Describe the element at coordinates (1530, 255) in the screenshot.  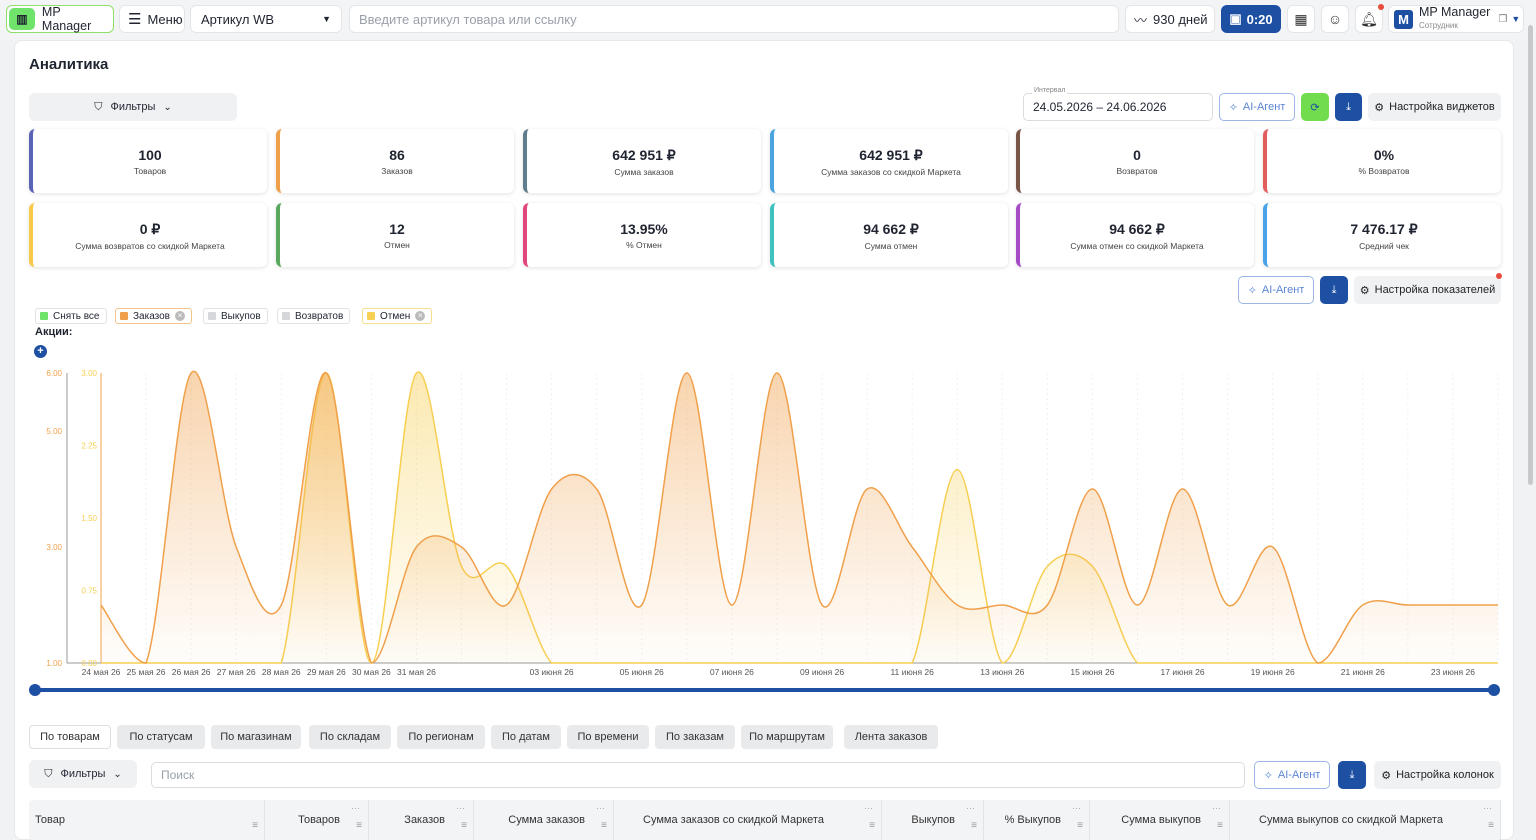
I see `page-scrollbar` at that location.